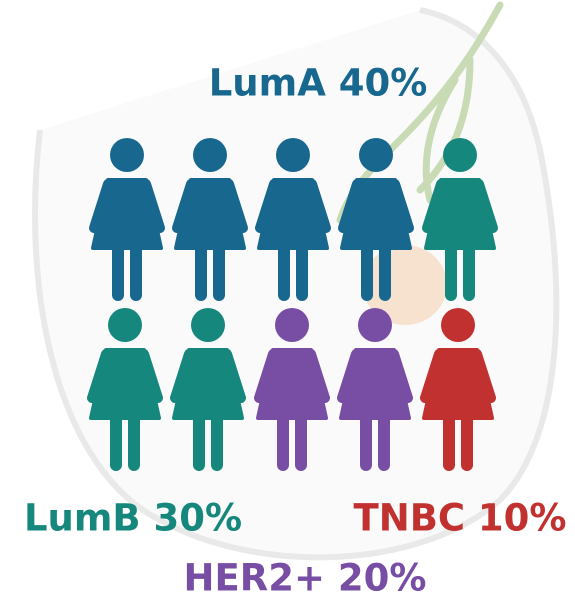 The height and width of the screenshot is (604, 575). What do you see at coordinates (318, 83) in the screenshot?
I see `label-luma: LumA 40%` at bounding box center [318, 83].